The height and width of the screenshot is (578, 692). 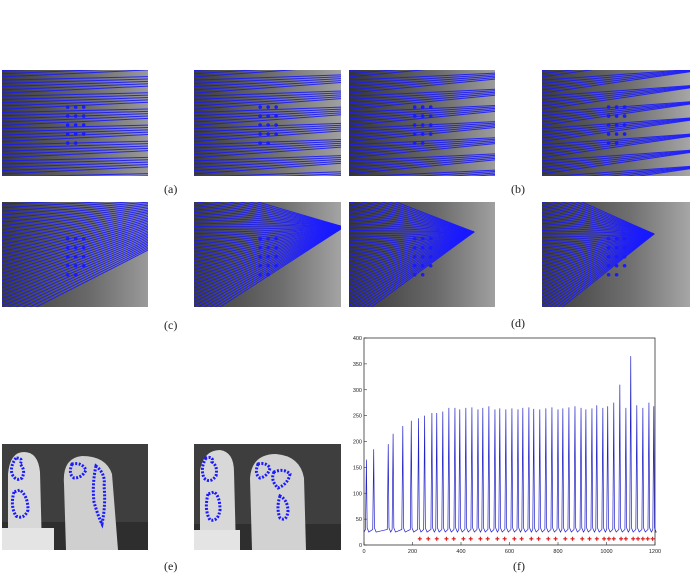 What do you see at coordinates (509, 552) in the screenshot?
I see `x-tick-label: 600` at bounding box center [509, 552].